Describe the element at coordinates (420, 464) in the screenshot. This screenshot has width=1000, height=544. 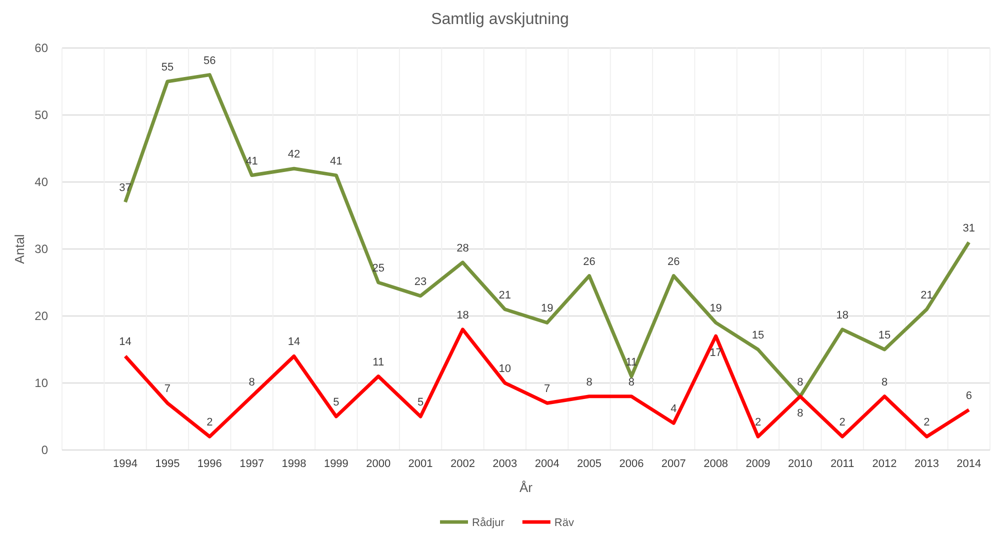
I see `x-tick-label: 2001` at that location.